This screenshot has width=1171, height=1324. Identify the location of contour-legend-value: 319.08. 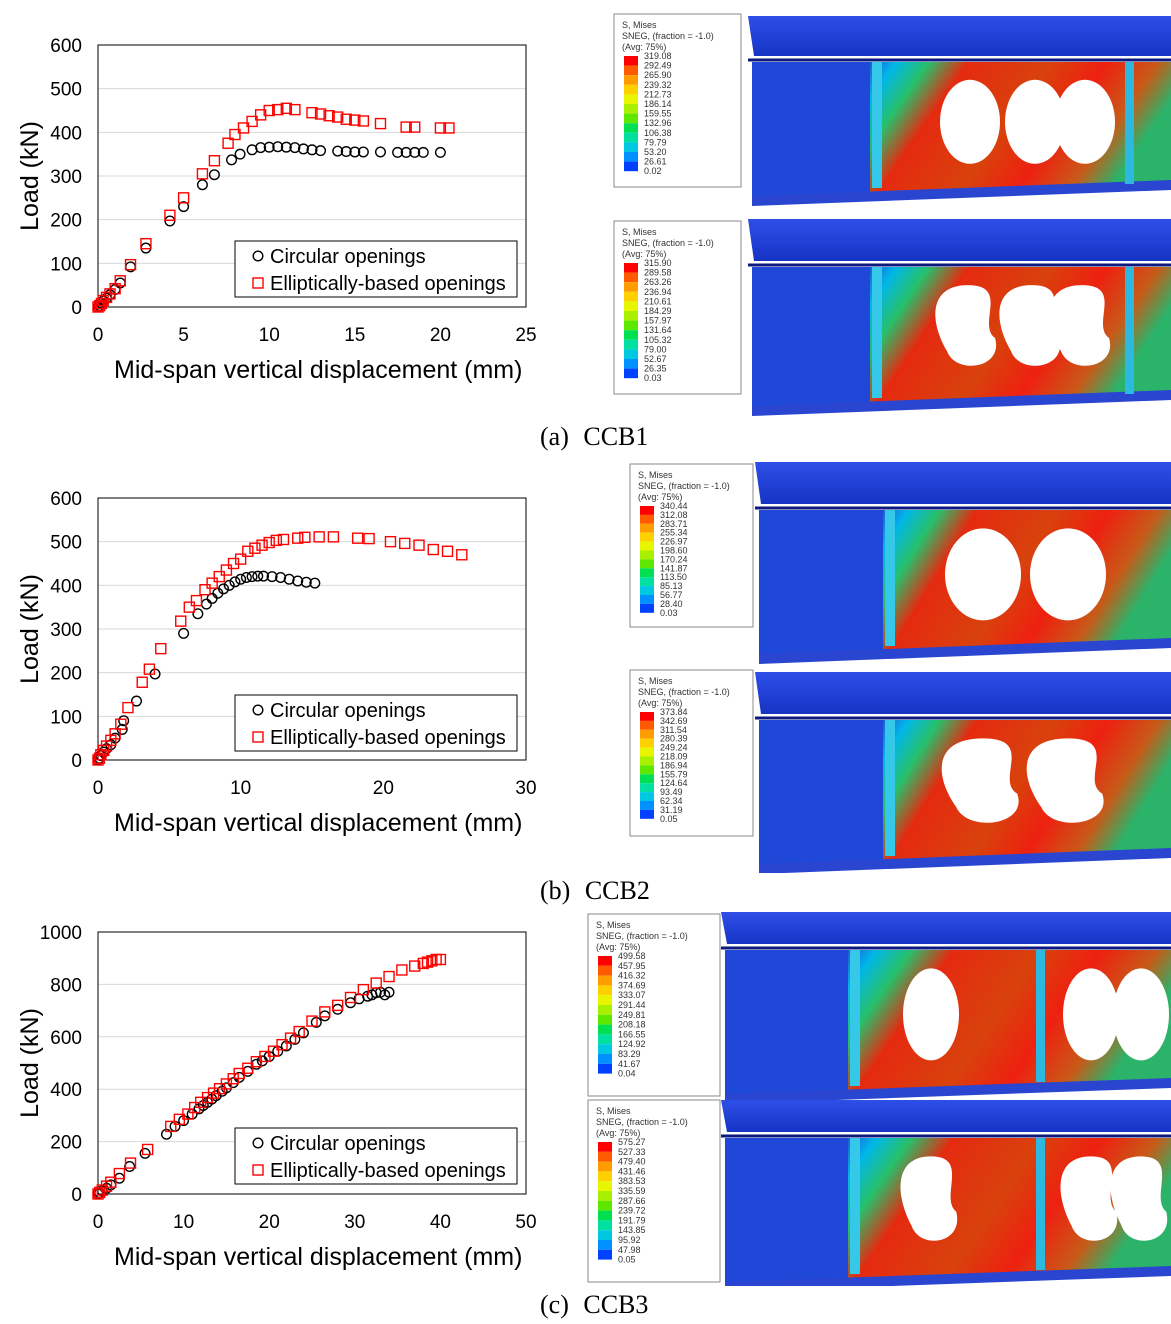
(658, 56).